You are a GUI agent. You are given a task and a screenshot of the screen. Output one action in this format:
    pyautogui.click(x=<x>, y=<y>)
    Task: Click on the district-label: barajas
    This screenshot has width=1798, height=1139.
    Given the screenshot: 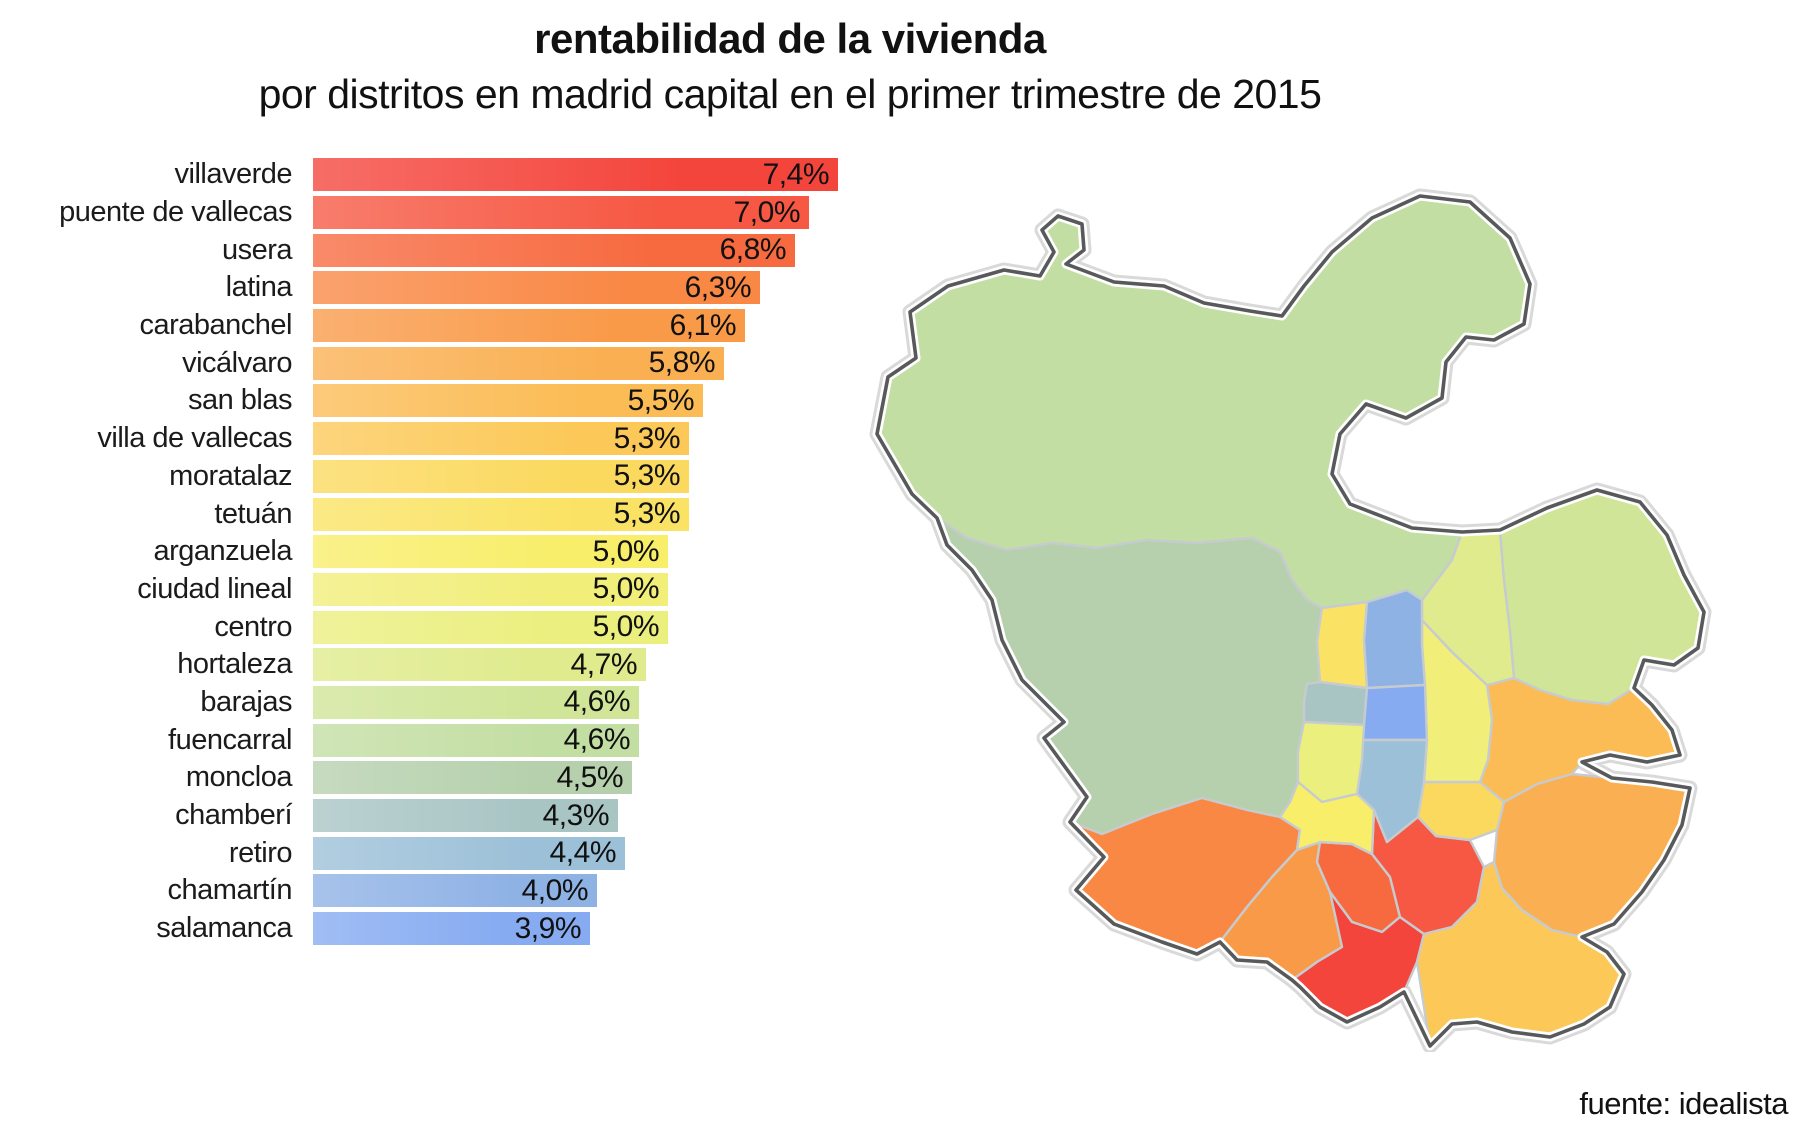 What is the action you would take?
    pyautogui.click(x=246, y=701)
    